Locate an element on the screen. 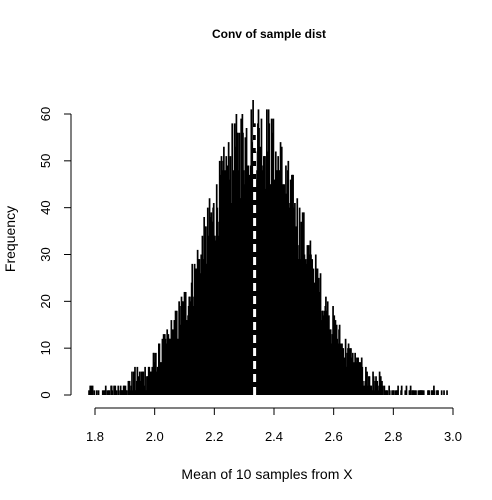 The image size is (492, 500). y-tick-label: 60 is located at coordinates (45, 114).